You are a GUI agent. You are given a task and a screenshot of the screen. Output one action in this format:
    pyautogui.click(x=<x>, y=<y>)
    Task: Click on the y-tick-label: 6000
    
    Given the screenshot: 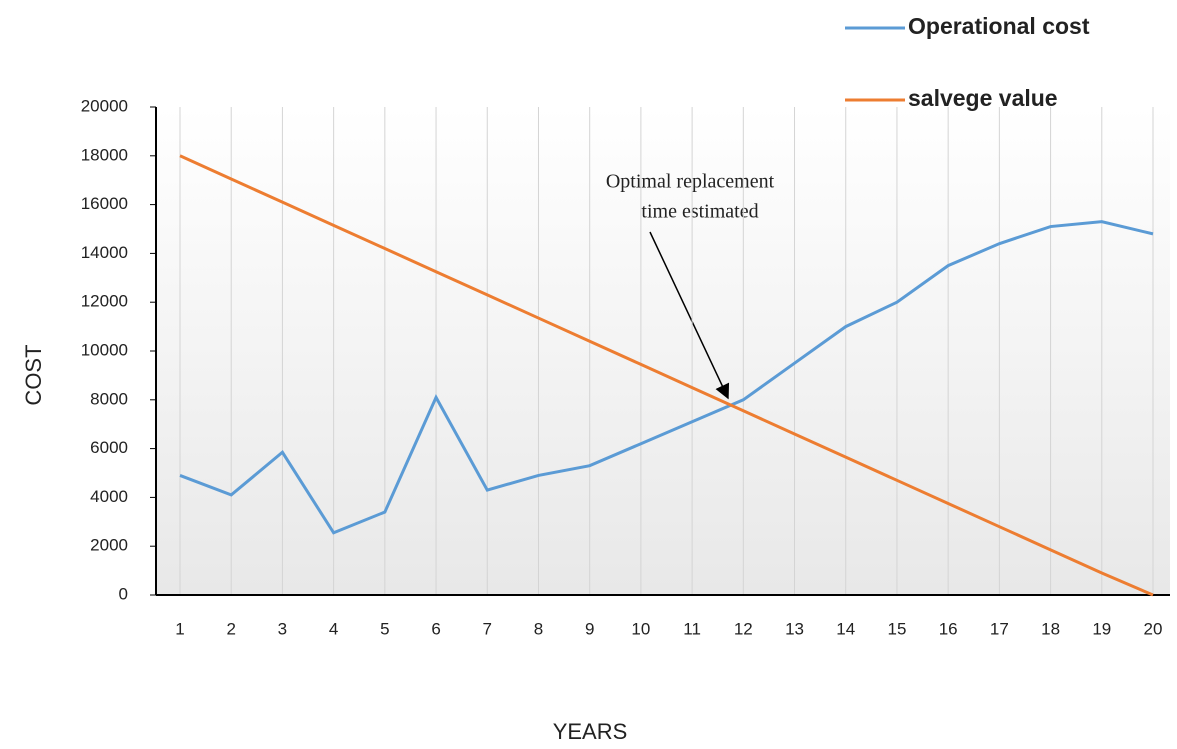 What is the action you would take?
    pyautogui.click(x=109, y=447)
    